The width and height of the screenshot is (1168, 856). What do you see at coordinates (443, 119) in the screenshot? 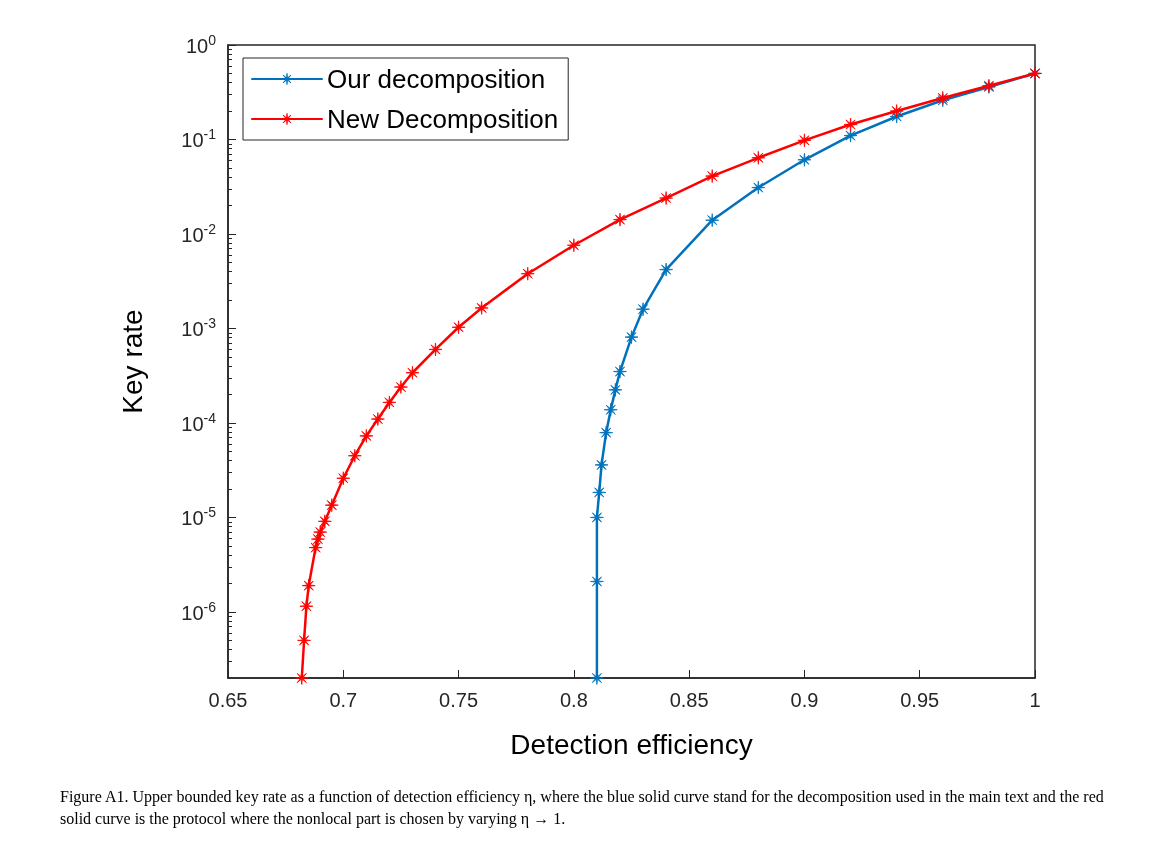
I see `legend-label: New Decomposition` at bounding box center [443, 119].